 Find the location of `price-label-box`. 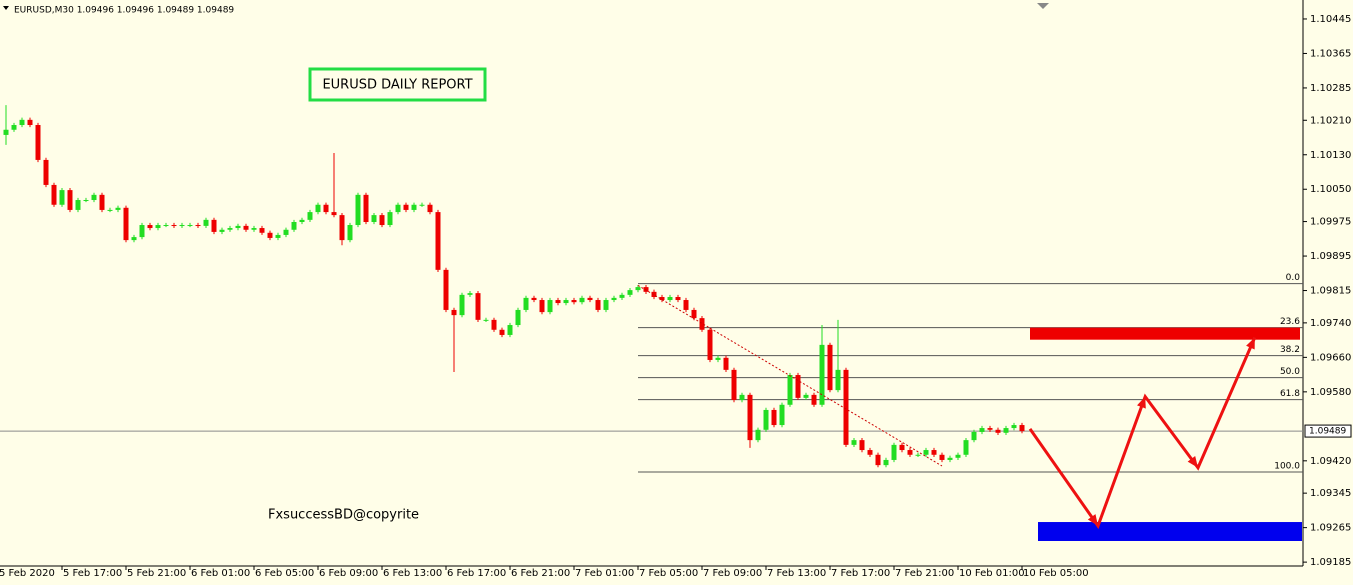

price-label-box is located at coordinates (1328, 431).